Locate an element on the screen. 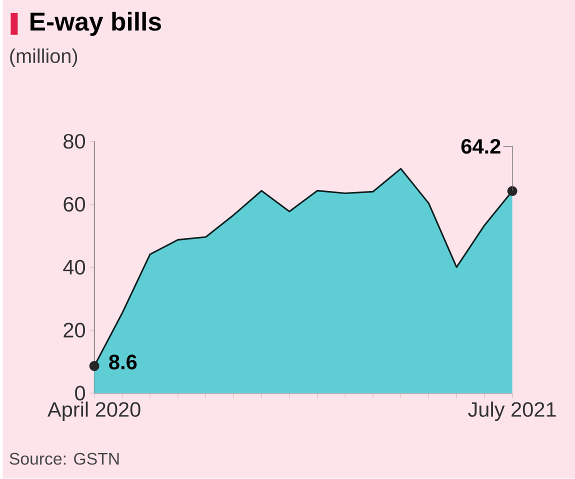 Image resolution: width=575 pixels, height=479 pixels. y-tick-label: 60 is located at coordinates (75, 204).